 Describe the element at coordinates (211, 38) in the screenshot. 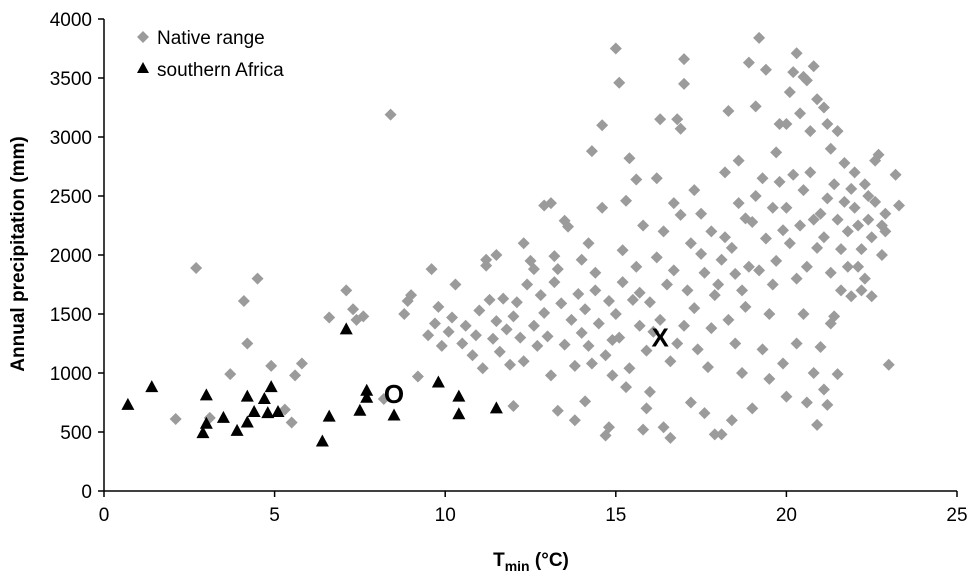

I see `legend-label-native-range: Native range` at that location.